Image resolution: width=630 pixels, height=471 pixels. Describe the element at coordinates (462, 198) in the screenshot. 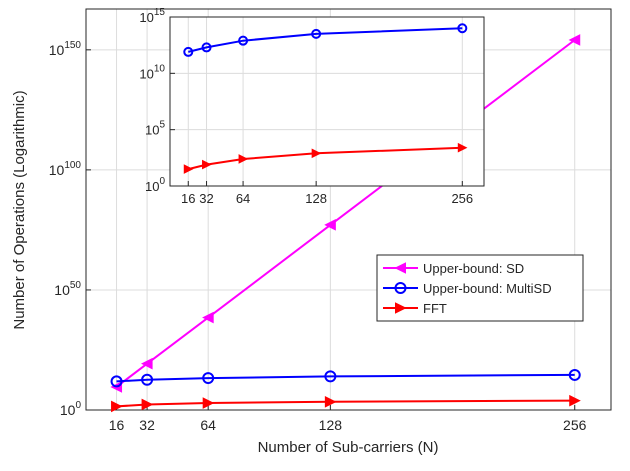

I see `inset-x-tick-label: 256` at that location.